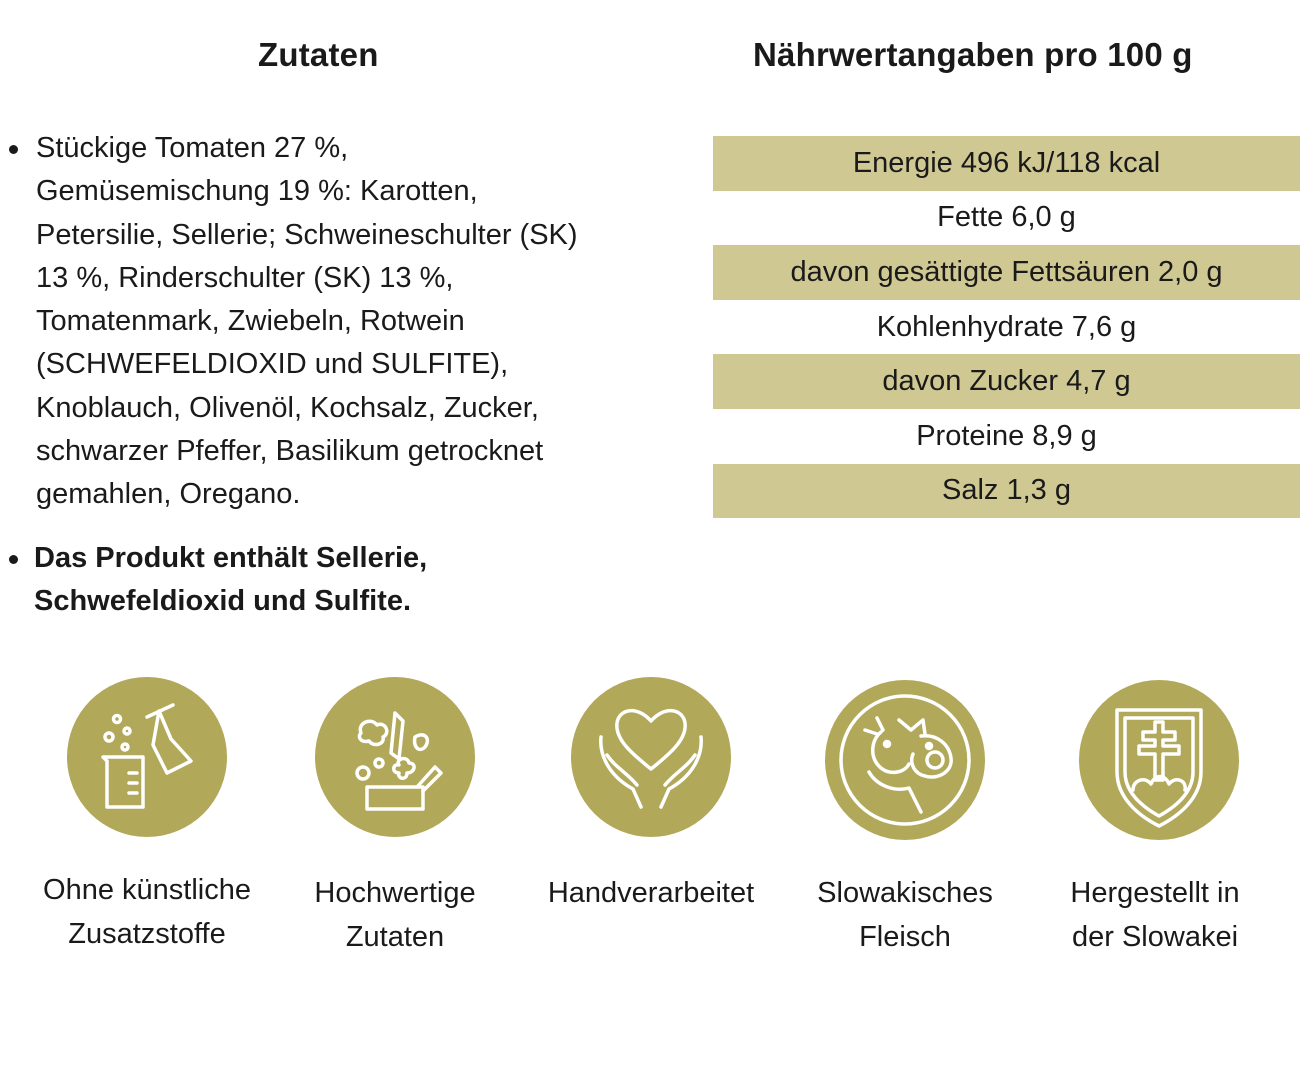 Image resolution: width=1300 pixels, height=1080 pixels. What do you see at coordinates (395, 915) in the screenshot?
I see `badge-label: Hochwertige Zutaten` at bounding box center [395, 915].